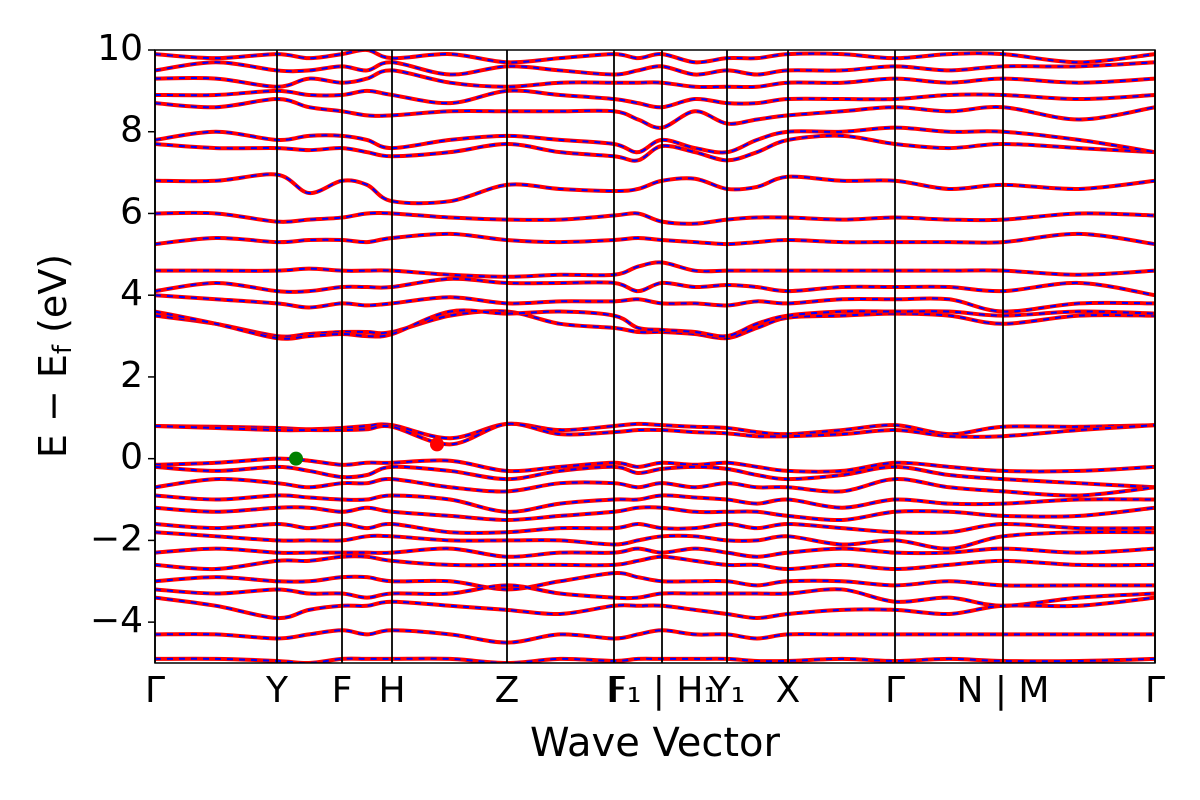  What do you see at coordinates (53, 406) in the screenshot?
I see `y-label-main: E − E` at bounding box center [53, 406].